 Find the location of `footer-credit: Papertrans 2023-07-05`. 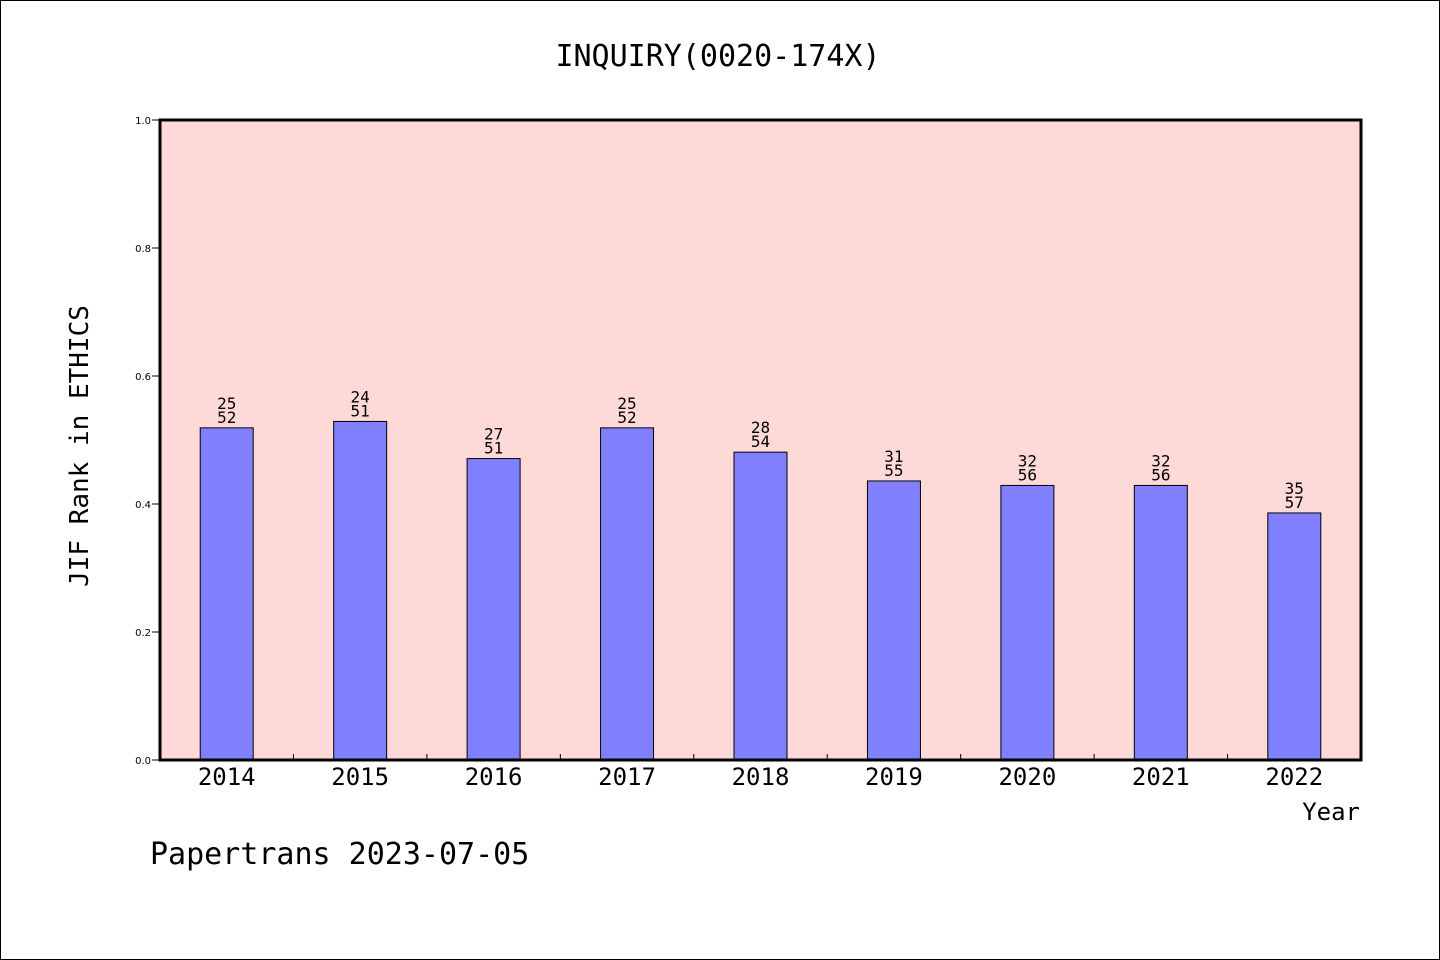

footer-credit: Papertrans 2023-07-05 is located at coordinates (339, 854).